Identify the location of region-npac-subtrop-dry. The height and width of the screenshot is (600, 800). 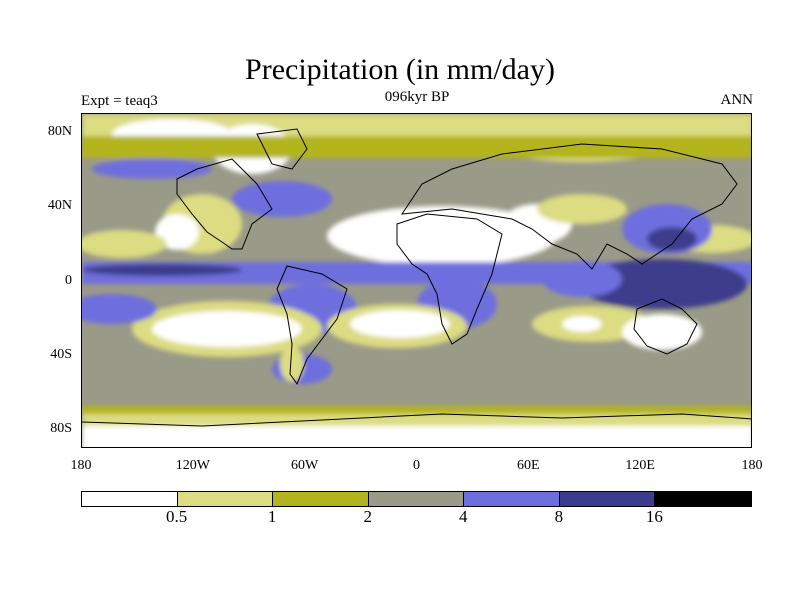
(124, 244).